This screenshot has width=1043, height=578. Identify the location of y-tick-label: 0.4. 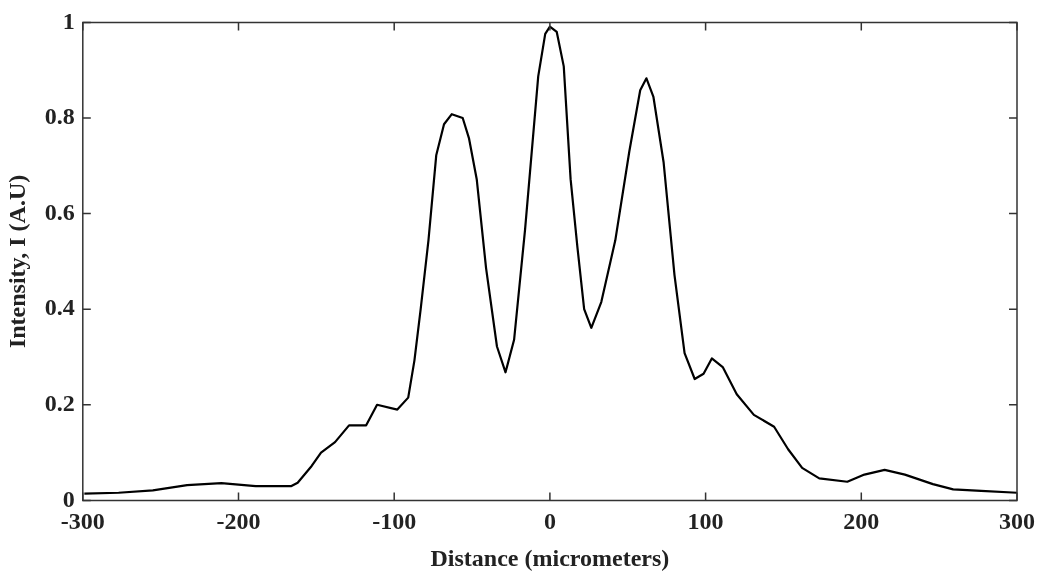
(59, 307).